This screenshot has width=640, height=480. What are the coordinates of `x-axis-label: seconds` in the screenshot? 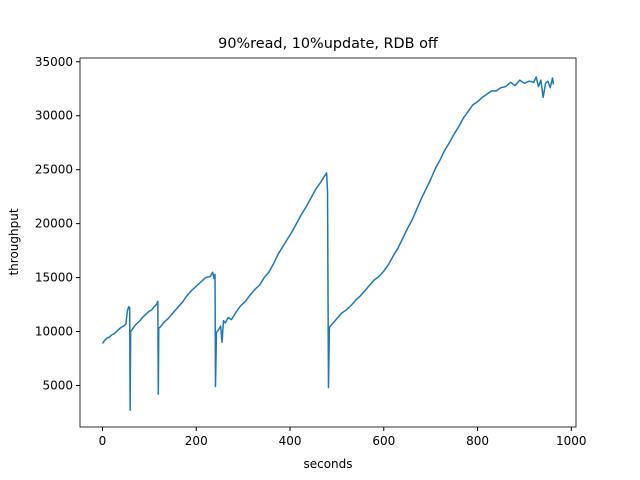 It's located at (327, 464).